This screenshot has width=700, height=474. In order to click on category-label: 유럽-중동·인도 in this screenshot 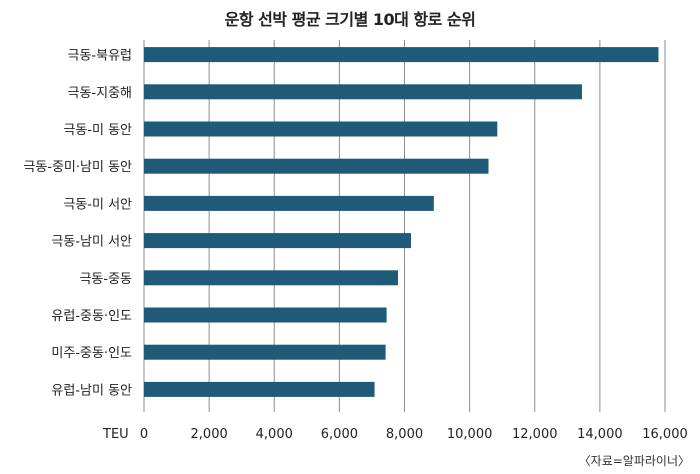, I will do `click(91, 316)`.